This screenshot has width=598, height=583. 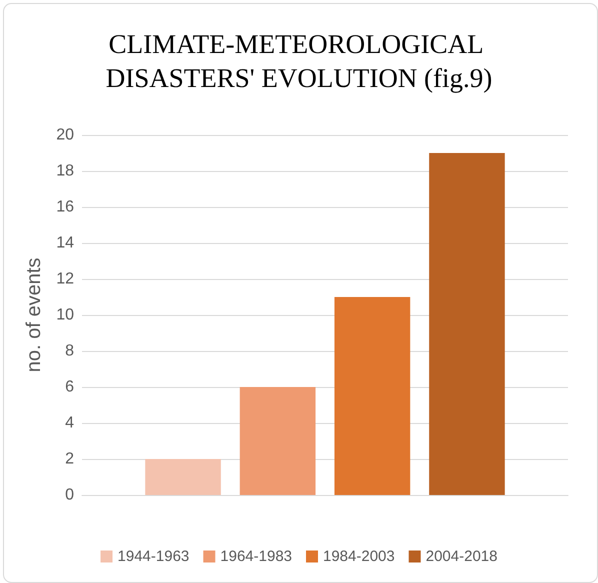 What do you see at coordinates (65, 243) in the screenshot?
I see `y-tick-label: 14` at bounding box center [65, 243].